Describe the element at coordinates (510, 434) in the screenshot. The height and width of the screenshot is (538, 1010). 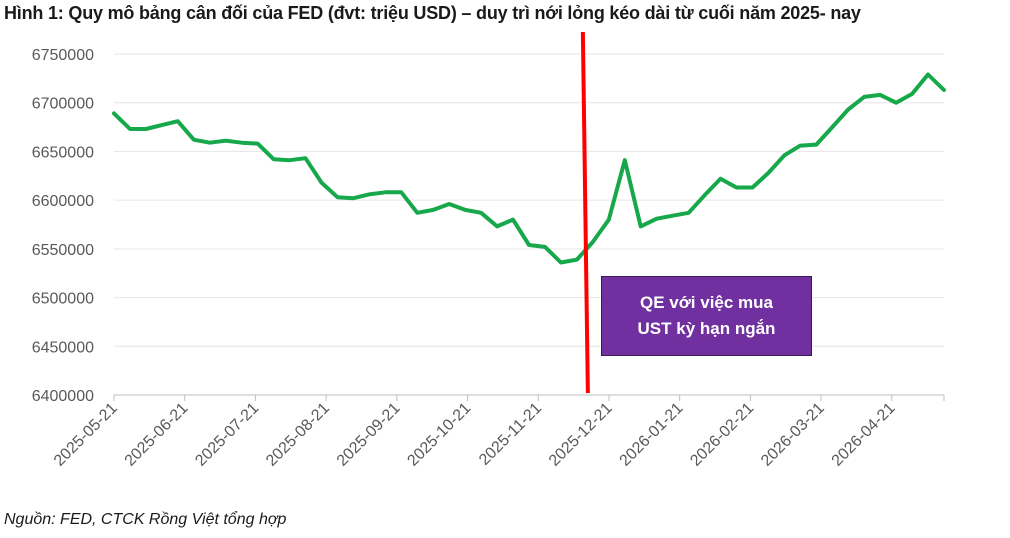
I see `x-tick-label: 2025-11-21` at that location.